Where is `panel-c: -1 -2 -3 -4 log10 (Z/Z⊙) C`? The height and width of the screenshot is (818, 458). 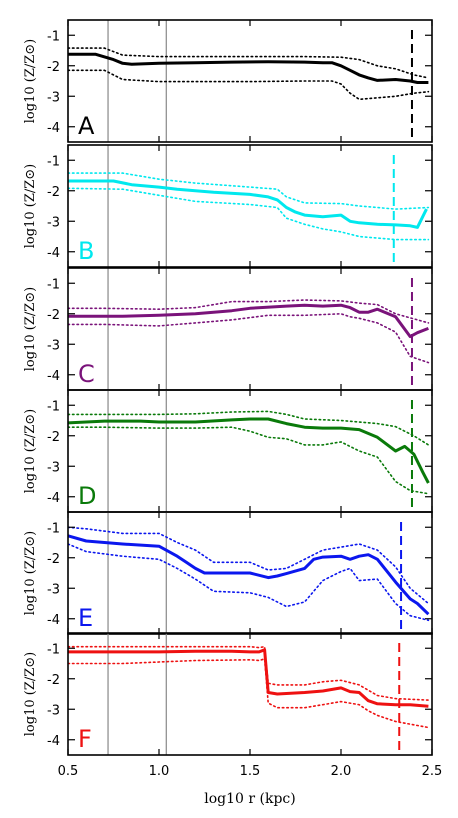
panel-c: -1 -2 -3 -4 log10 (Z/Z⊙) C is located at coordinates (228, 329).